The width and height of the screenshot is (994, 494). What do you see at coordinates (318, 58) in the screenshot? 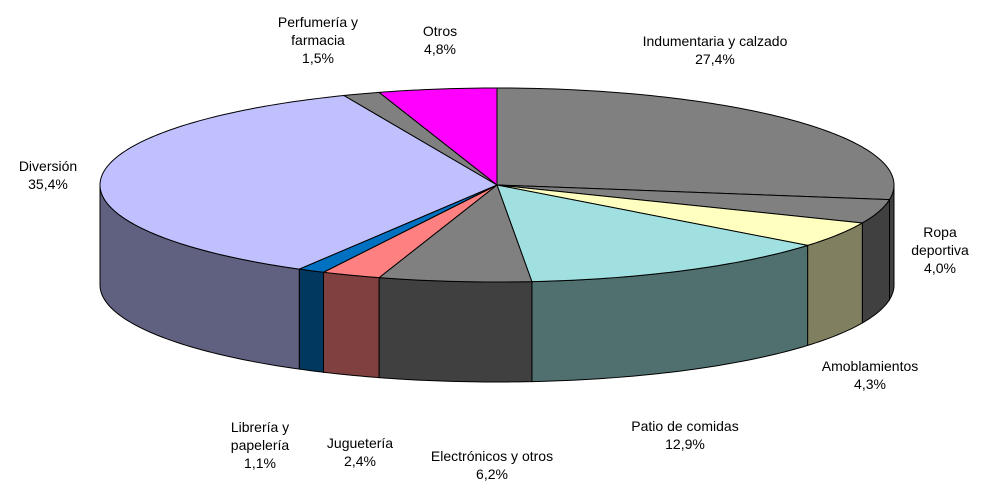
I see `value-label: 1,5%` at bounding box center [318, 58].